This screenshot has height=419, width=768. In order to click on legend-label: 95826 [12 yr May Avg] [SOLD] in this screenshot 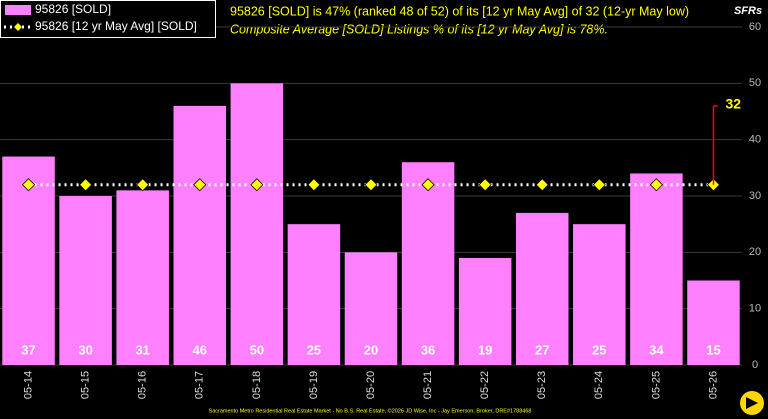, I will do `click(116, 26)`.